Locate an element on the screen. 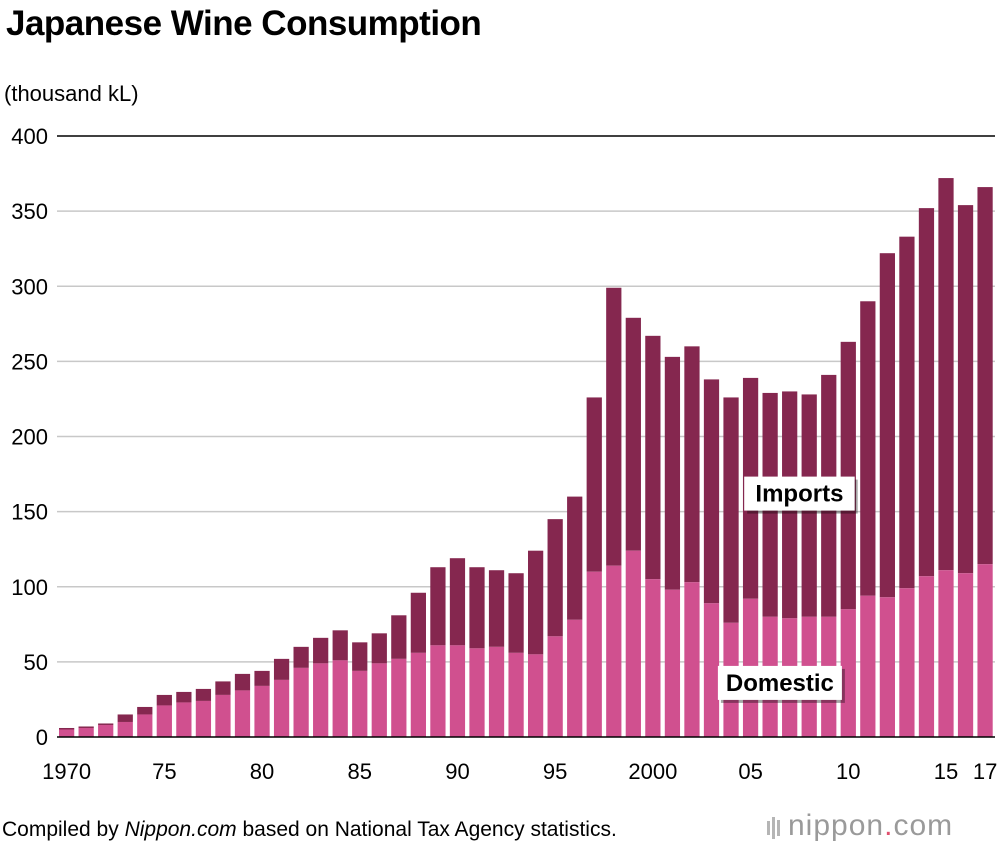  logo-bars-icon is located at coordinates (774, 827).